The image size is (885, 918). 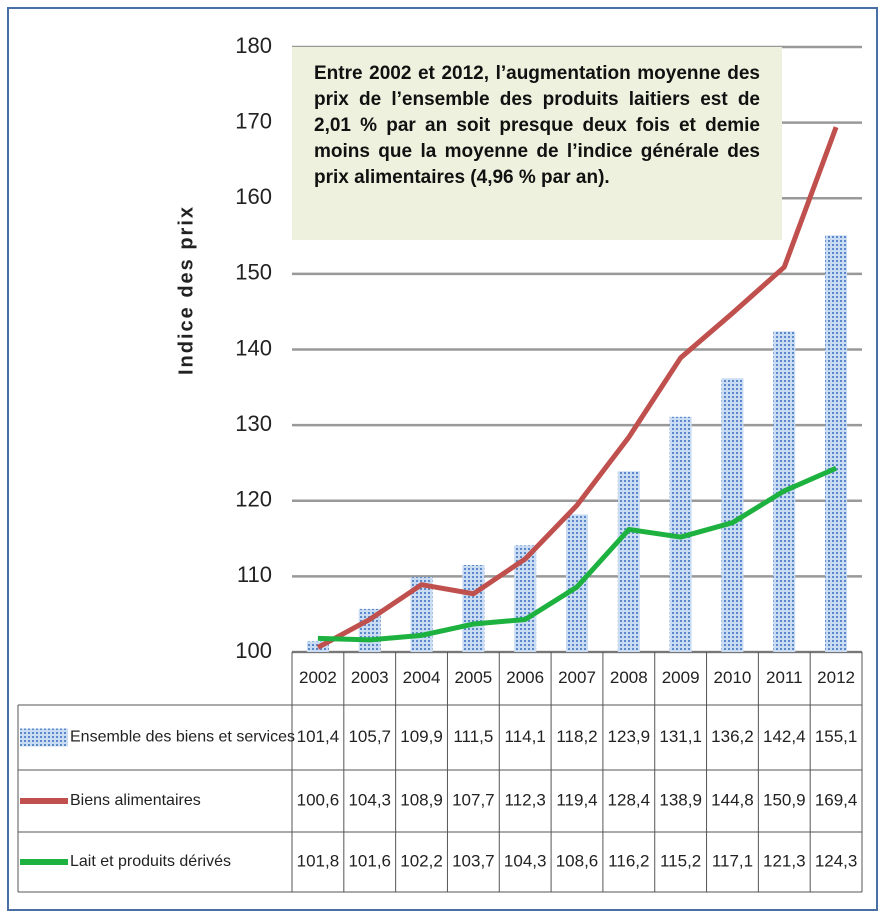 I want to click on line, so click(x=577, y=554).